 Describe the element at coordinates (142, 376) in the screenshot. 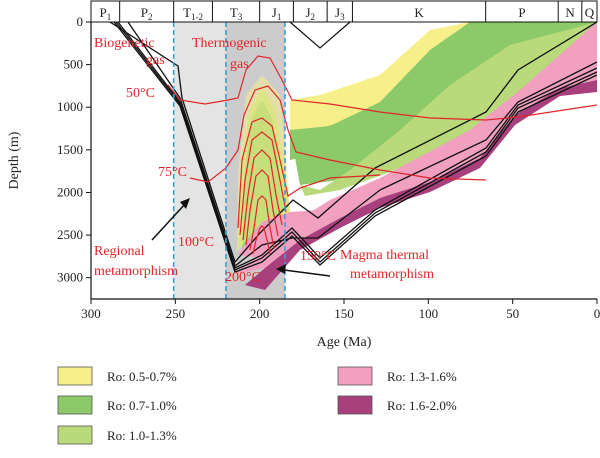

I see `legend-label-0: Ro: 0.5-0.7%` at that location.